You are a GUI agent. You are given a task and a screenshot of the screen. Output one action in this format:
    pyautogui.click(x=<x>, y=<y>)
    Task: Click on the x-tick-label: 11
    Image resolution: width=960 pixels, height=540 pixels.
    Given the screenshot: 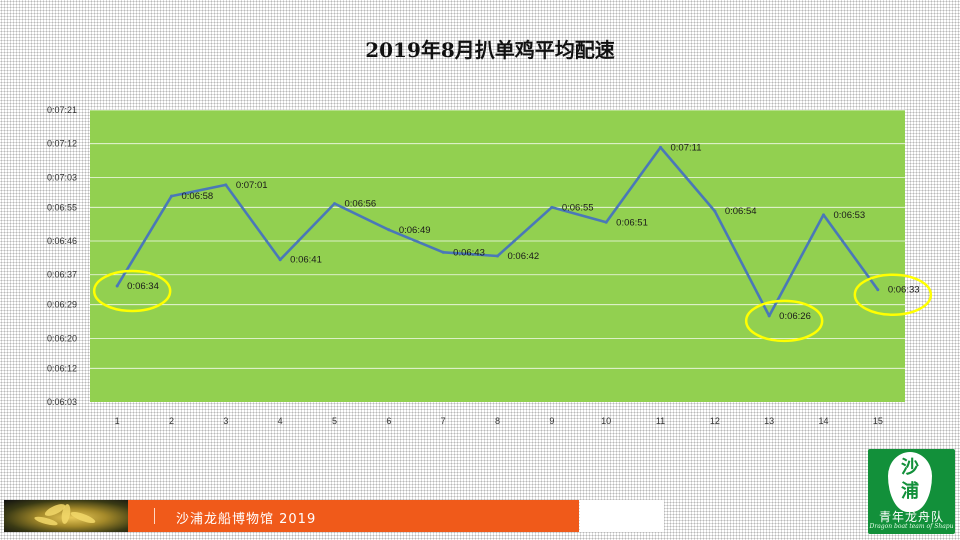 What is the action you would take?
    pyautogui.click(x=660, y=421)
    